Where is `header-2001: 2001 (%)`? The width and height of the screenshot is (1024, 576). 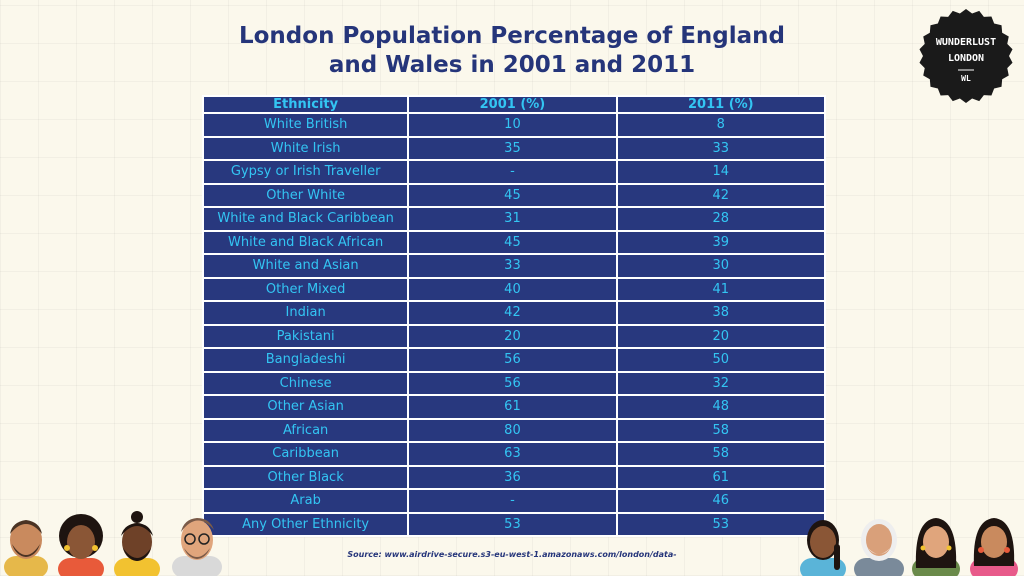 header-2001: 2001 (%) is located at coordinates (512, 104).